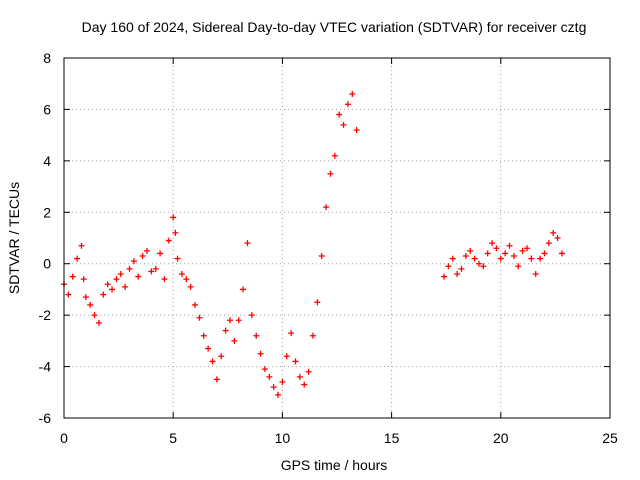  What do you see at coordinates (45, 367) in the screenshot?
I see `y-tick-label: -4` at bounding box center [45, 367].